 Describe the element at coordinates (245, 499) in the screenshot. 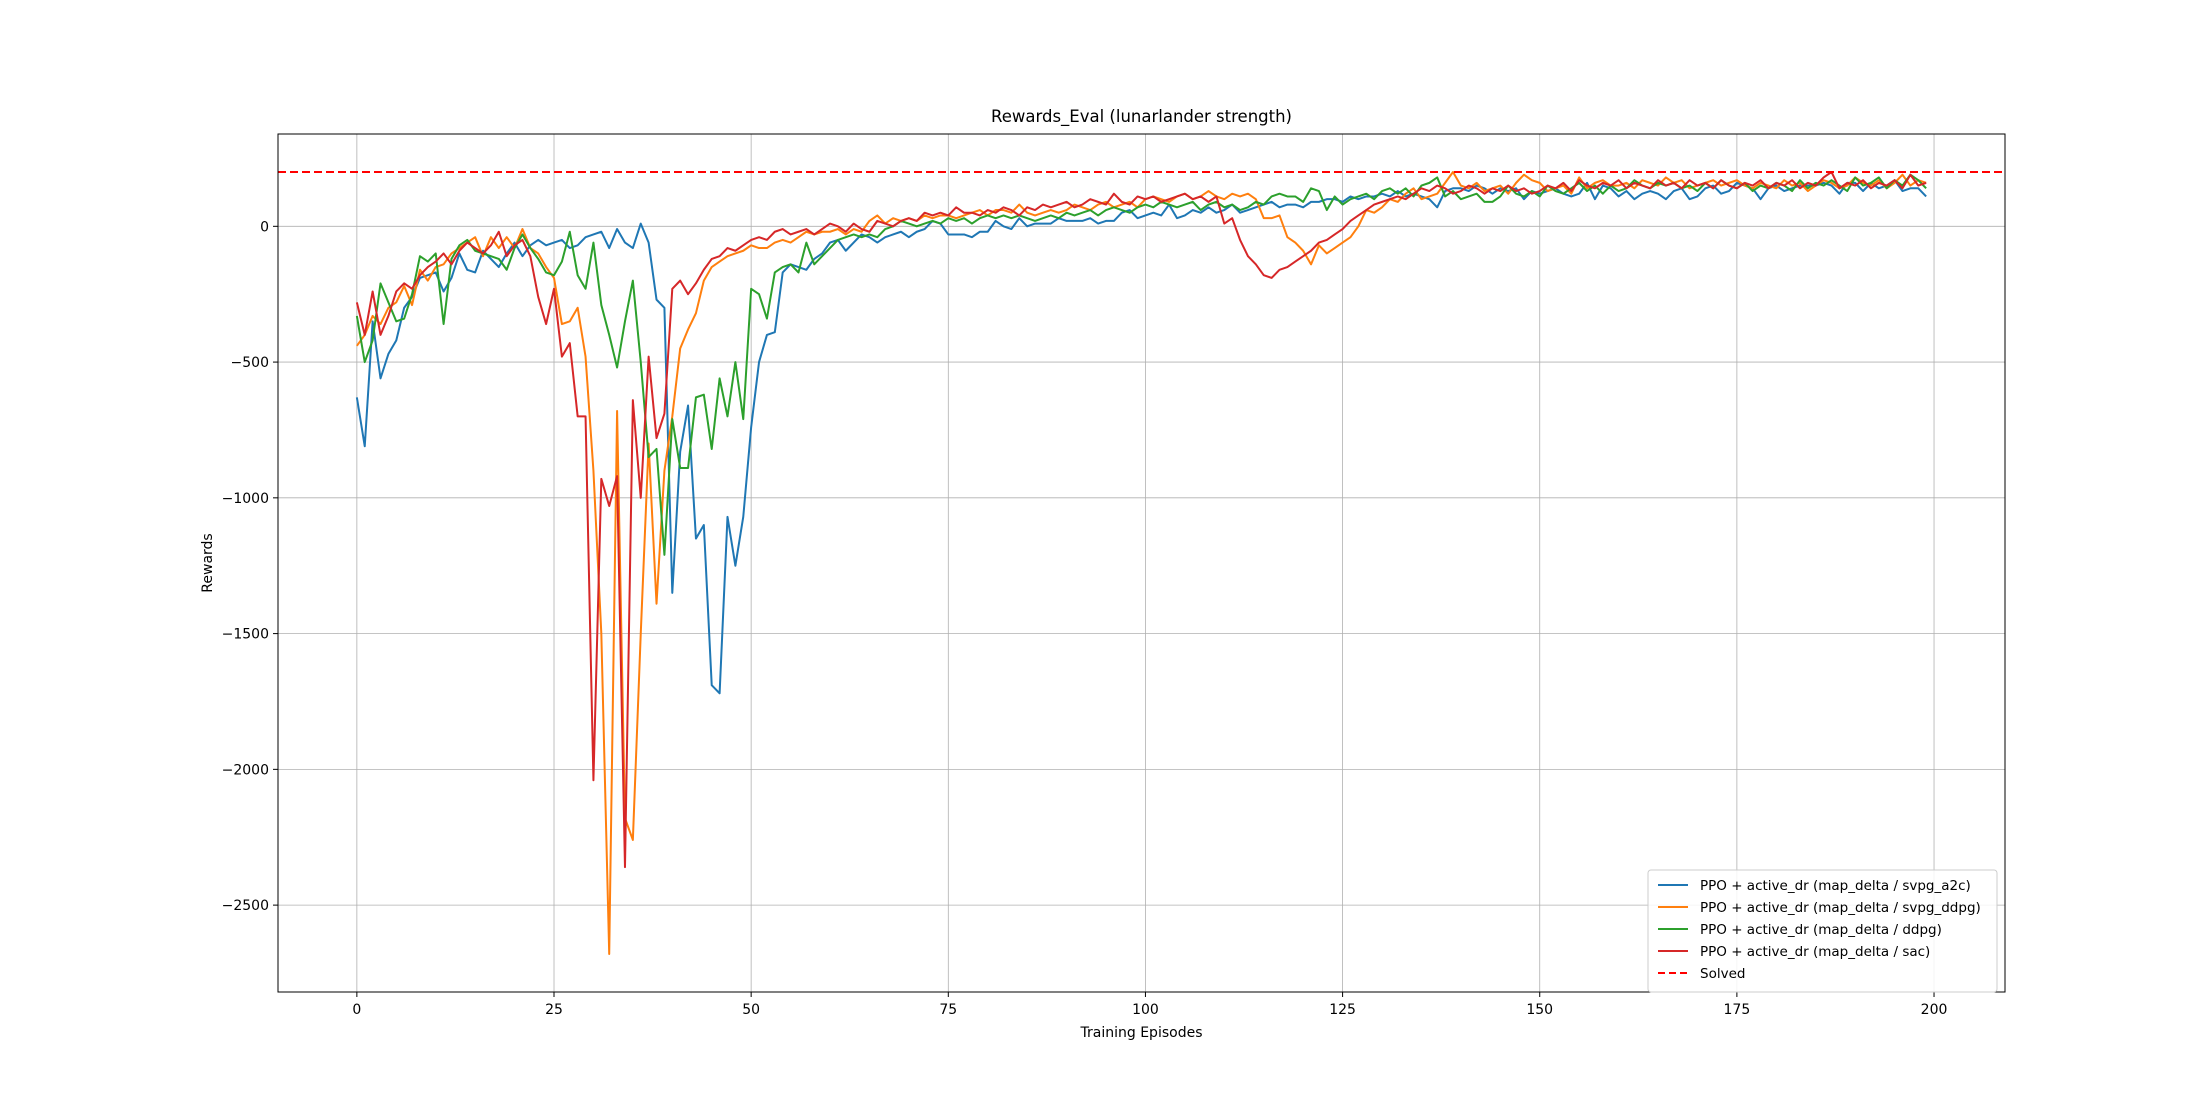

I see `y-tick-label: −1000` at that location.